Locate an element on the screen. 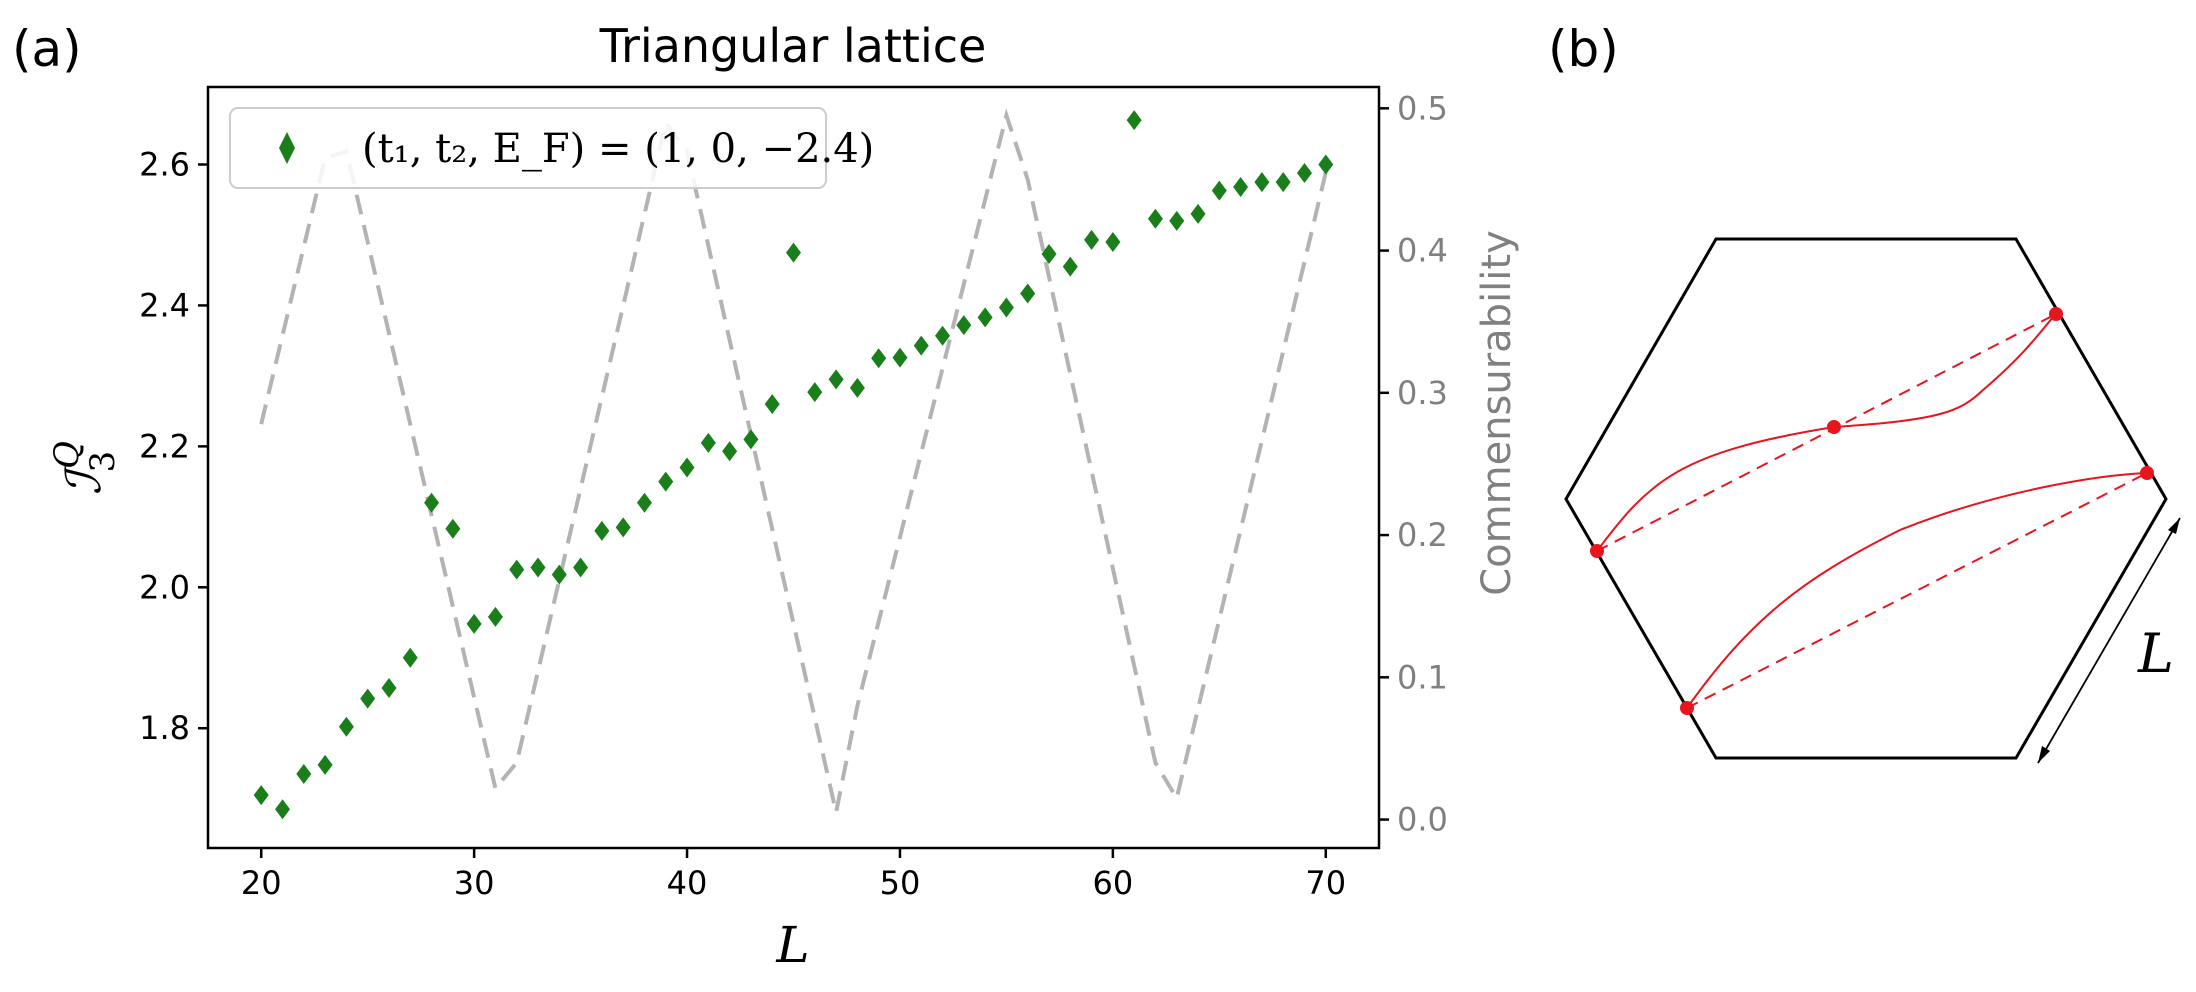 Image resolution: width=2196 pixels, height=992 pixels. x-tick-label: 60 is located at coordinates (1113, 883).